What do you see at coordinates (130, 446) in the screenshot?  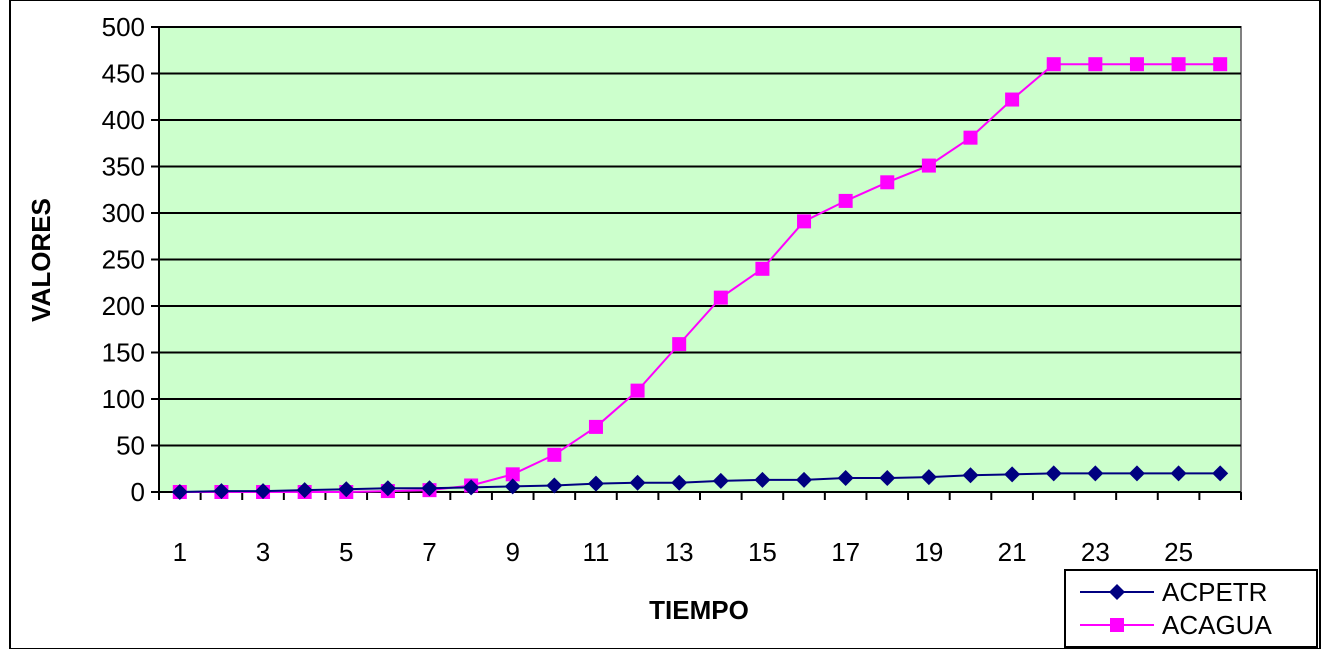 I see `y-tick-label: 50` at bounding box center [130, 446].